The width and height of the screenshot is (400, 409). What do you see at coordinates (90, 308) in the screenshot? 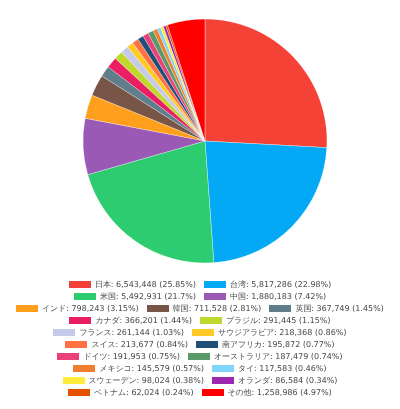
I see `legend-label: インド: 798,243 (3.15%)` at bounding box center [90, 308].